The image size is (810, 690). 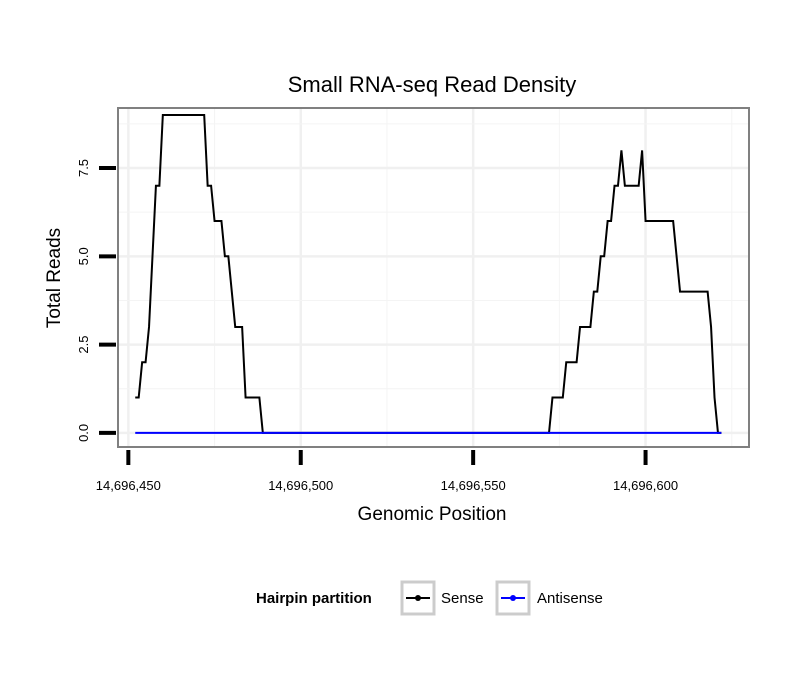 I want to click on x-tick-label: 14,696,600, so click(x=645, y=485).